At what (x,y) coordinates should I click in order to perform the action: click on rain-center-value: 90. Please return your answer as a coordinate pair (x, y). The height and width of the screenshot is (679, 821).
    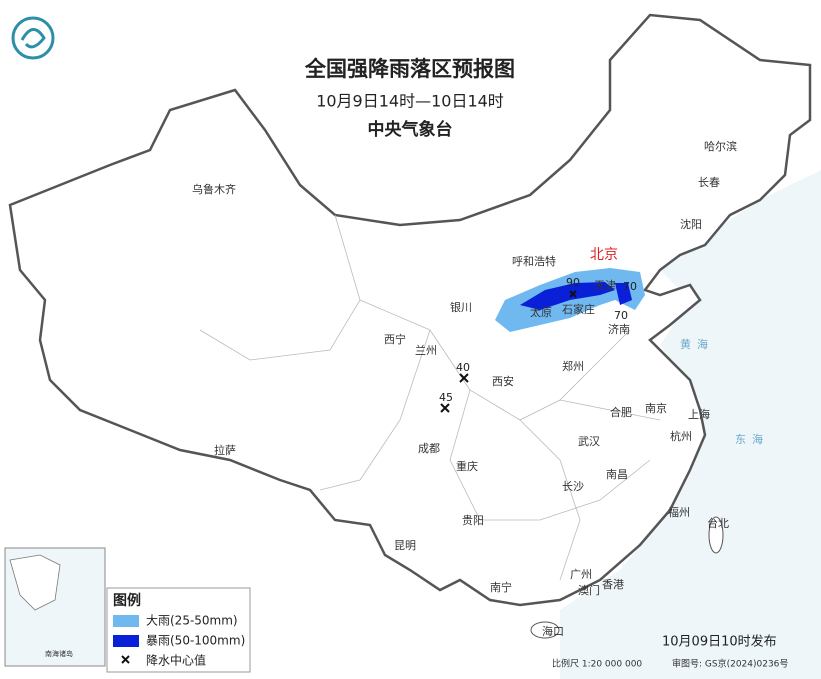
    Looking at the image, I should click on (573, 282).